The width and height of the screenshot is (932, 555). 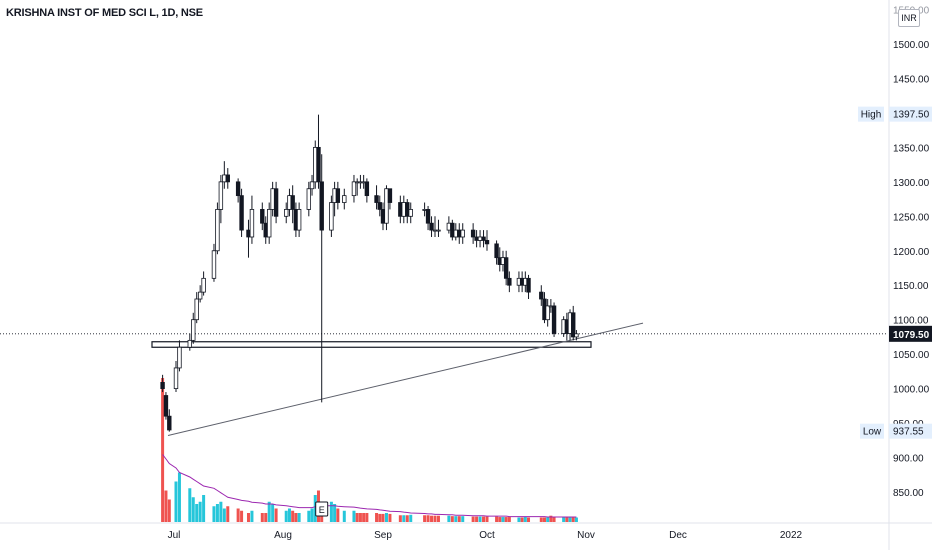 What do you see at coordinates (911, 252) in the screenshot?
I see `price-tick-label: 1200.00` at bounding box center [911, 252].